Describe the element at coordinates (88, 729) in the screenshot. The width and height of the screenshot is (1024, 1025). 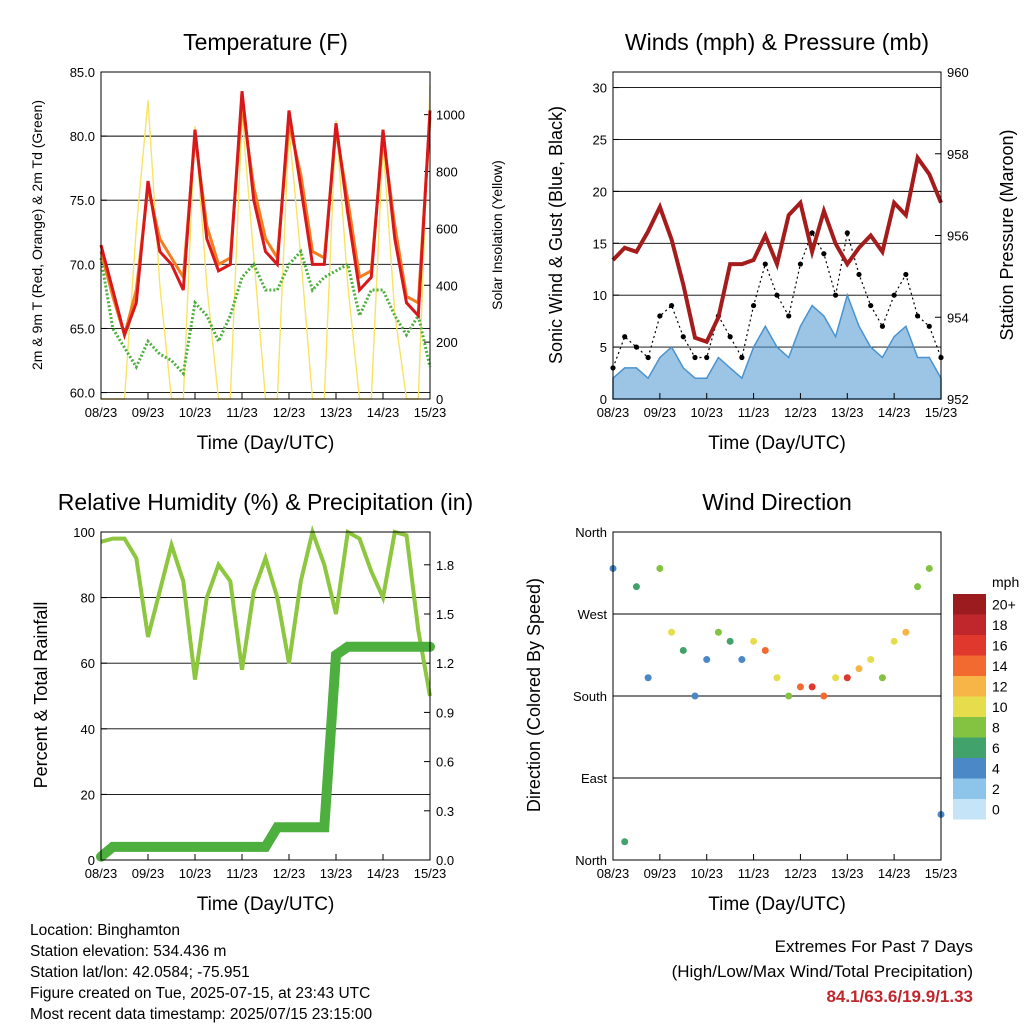
I see `rh-y-tick-label: 40` at that location.